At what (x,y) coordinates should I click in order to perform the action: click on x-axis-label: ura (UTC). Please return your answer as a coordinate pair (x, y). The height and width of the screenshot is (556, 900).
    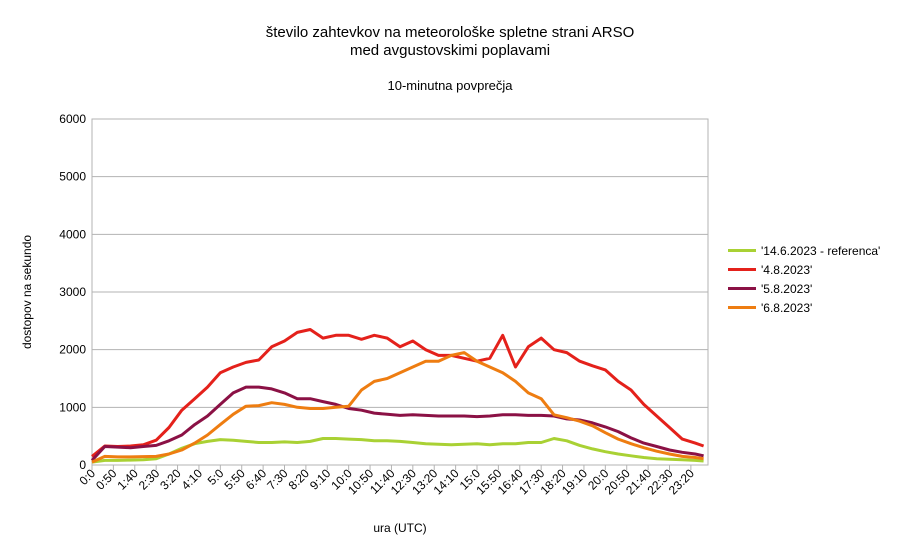
    Looking at the image, I should click on (399, 528).